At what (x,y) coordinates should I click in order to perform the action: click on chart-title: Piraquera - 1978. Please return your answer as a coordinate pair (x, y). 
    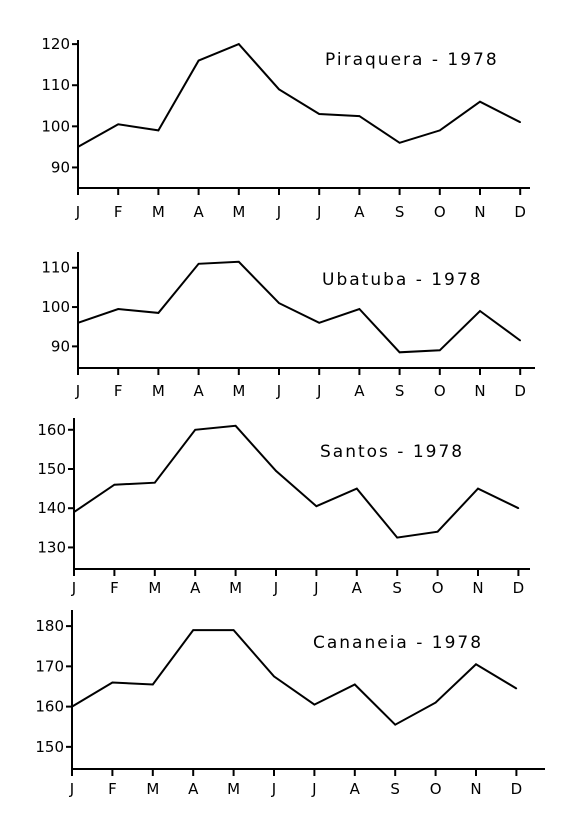
    Looking at the image, I should click on (412, 60).